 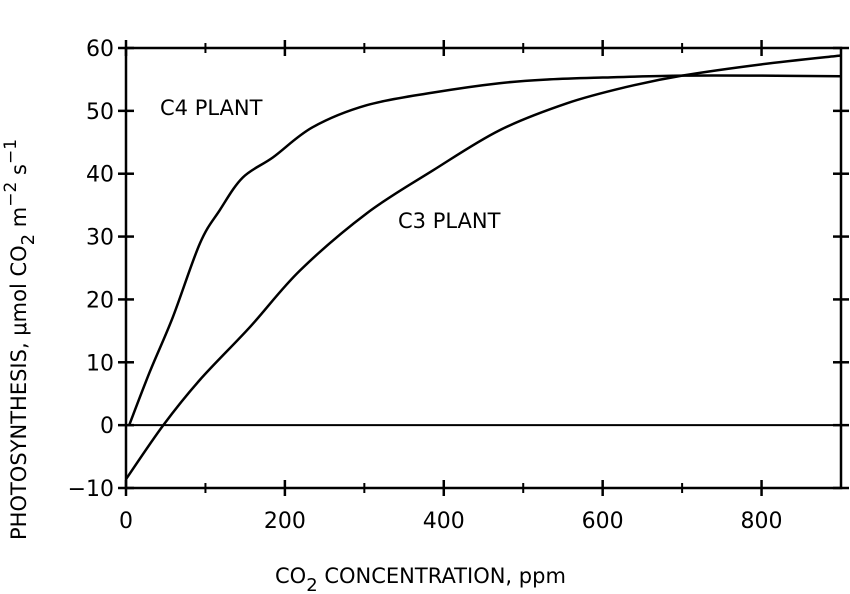 I want to click on y-tick-label: 10, so click(x=100, y=363).